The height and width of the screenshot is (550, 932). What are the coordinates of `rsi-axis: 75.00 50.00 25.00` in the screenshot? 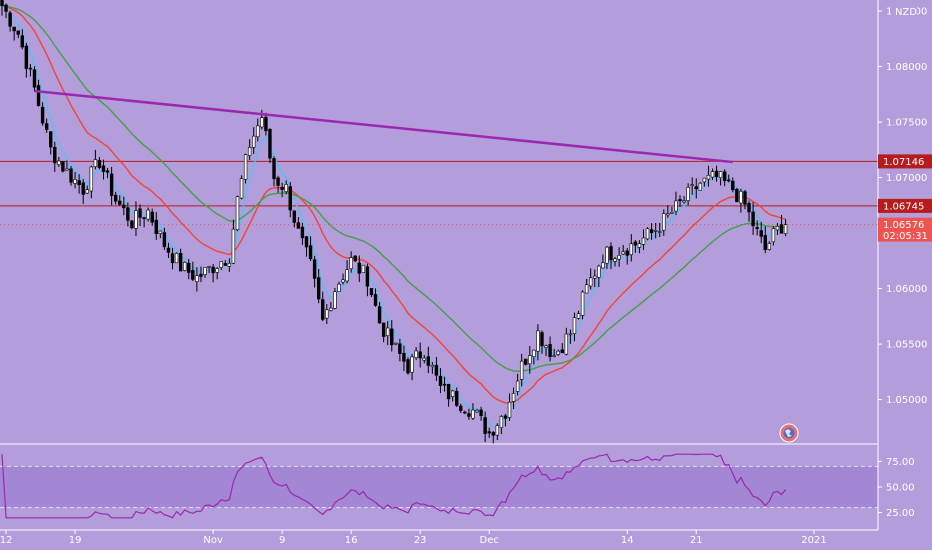 It's located at (896, 488).